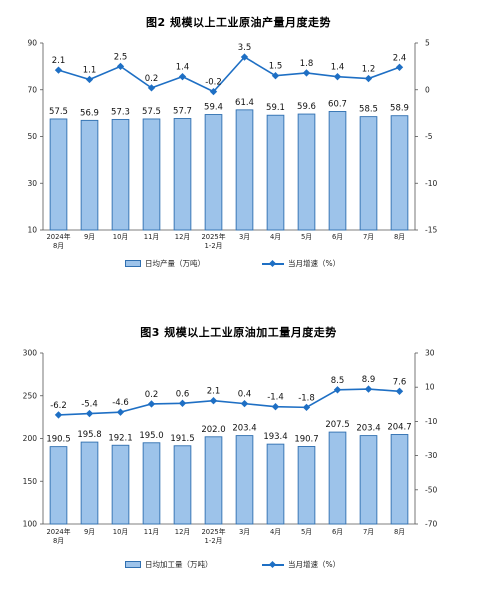 Image resolution: width=477 pixels, height=589 pixels. What do you see at coordinates (276, 67) in the screenshot?
I see `line-data-label: 1.5` at bounding box center [276, 67].